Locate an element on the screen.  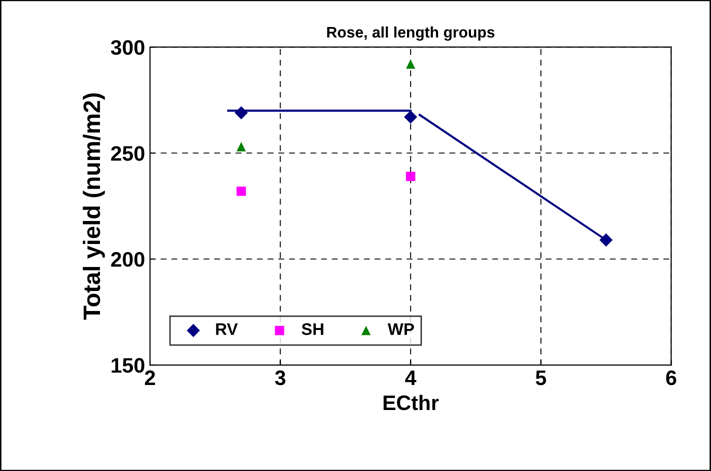
x-tick-label: 6 is located at coordinates (671, 378).